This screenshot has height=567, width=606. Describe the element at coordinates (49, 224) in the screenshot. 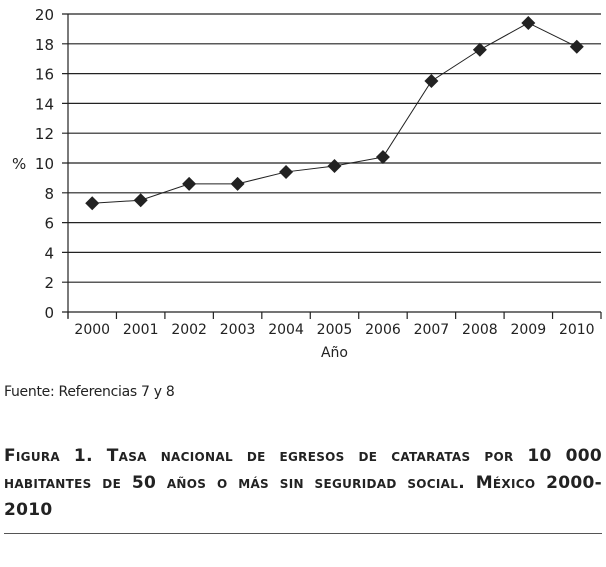

I see `y-tick-label: 6` at that location.